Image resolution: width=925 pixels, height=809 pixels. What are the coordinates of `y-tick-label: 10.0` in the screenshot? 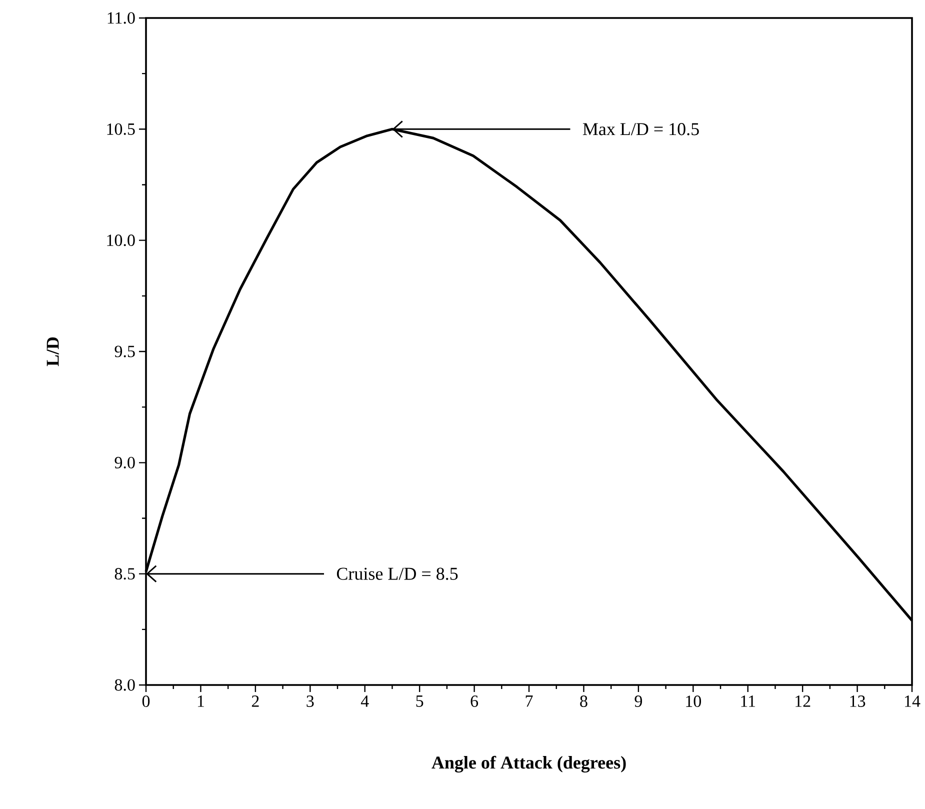 It's located at (121, 240).